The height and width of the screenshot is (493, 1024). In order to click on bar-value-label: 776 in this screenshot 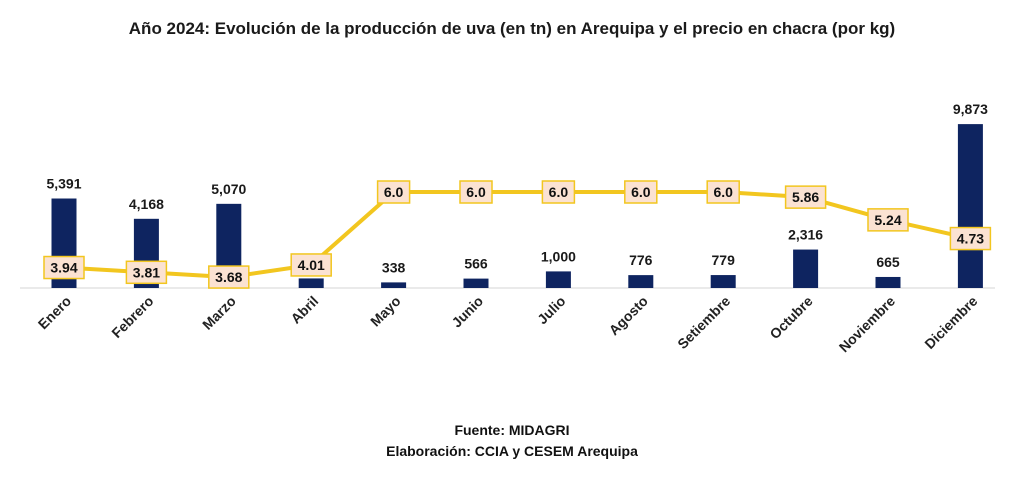, I will do `click(641, 260)`.